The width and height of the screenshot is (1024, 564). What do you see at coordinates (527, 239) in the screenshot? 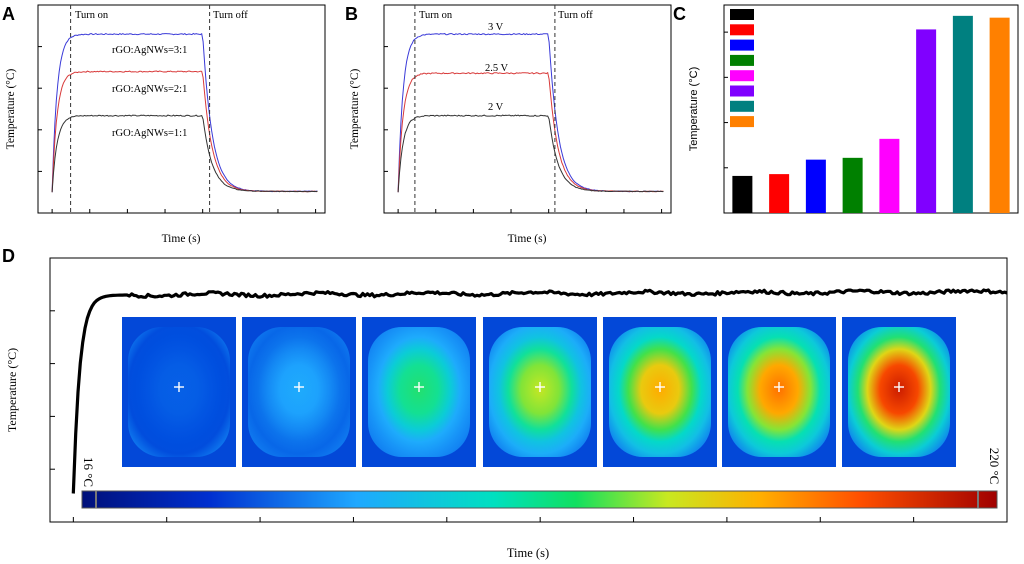
I see `panel-b-xlabel: Time (s)` at bounding box center [527, 239].